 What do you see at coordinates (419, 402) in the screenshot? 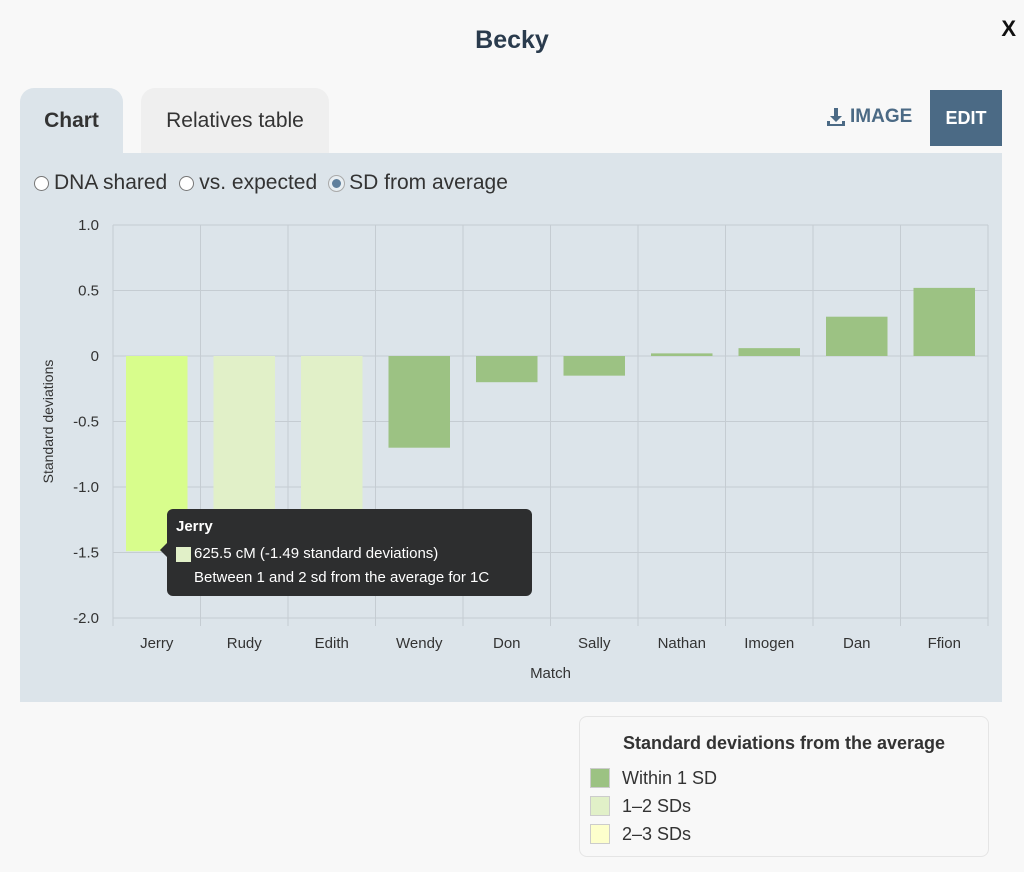
I see `bar-wendy` at bounding box center [419, 402].